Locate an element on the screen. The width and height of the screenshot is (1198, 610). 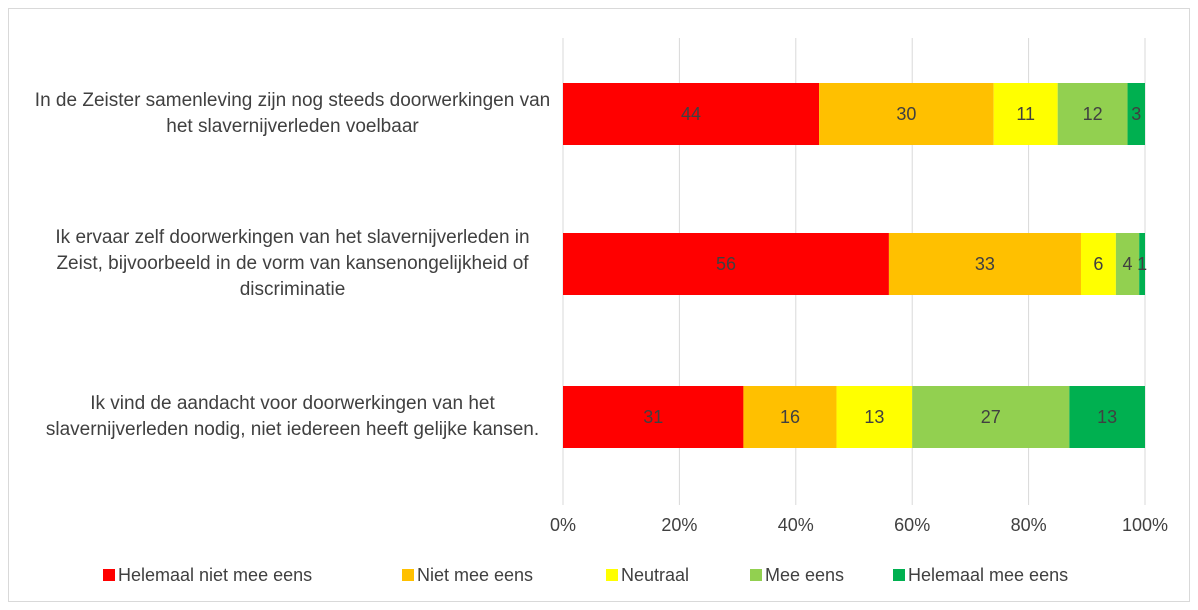
legend-label: Helemaal niet mee eens is located at coordinates (215, 575).